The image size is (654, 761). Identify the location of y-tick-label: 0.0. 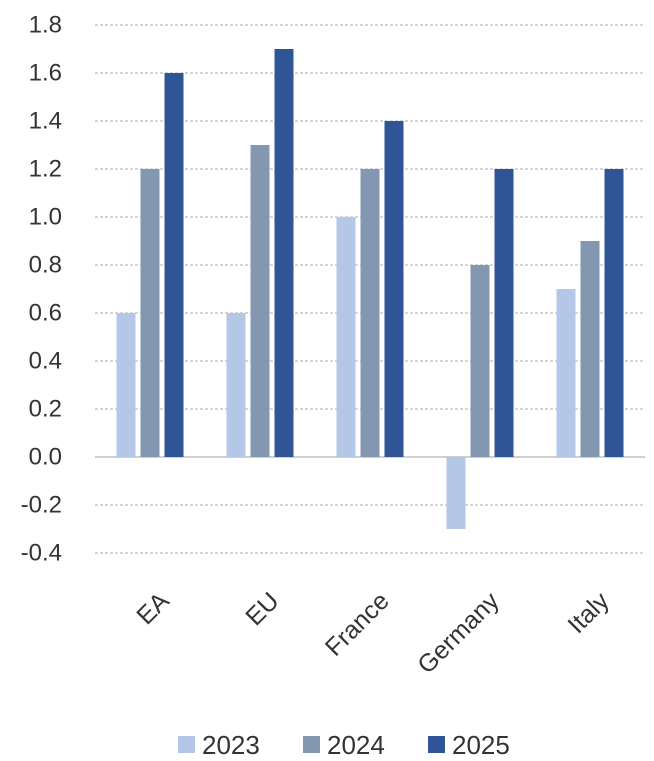
(45, 457).